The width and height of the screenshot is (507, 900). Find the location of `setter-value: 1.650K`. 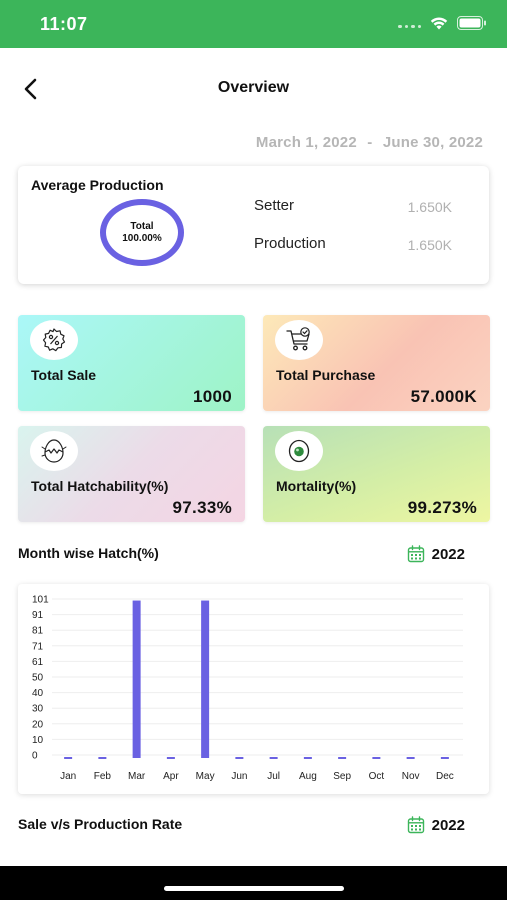

setter-value: 1.650K is located at coordinates (429, 207).